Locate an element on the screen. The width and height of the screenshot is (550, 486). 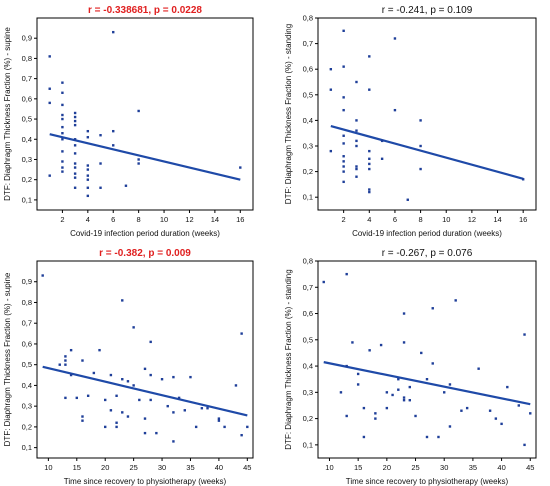
x-tick-label: 30 is located at coordinates (444, 467).